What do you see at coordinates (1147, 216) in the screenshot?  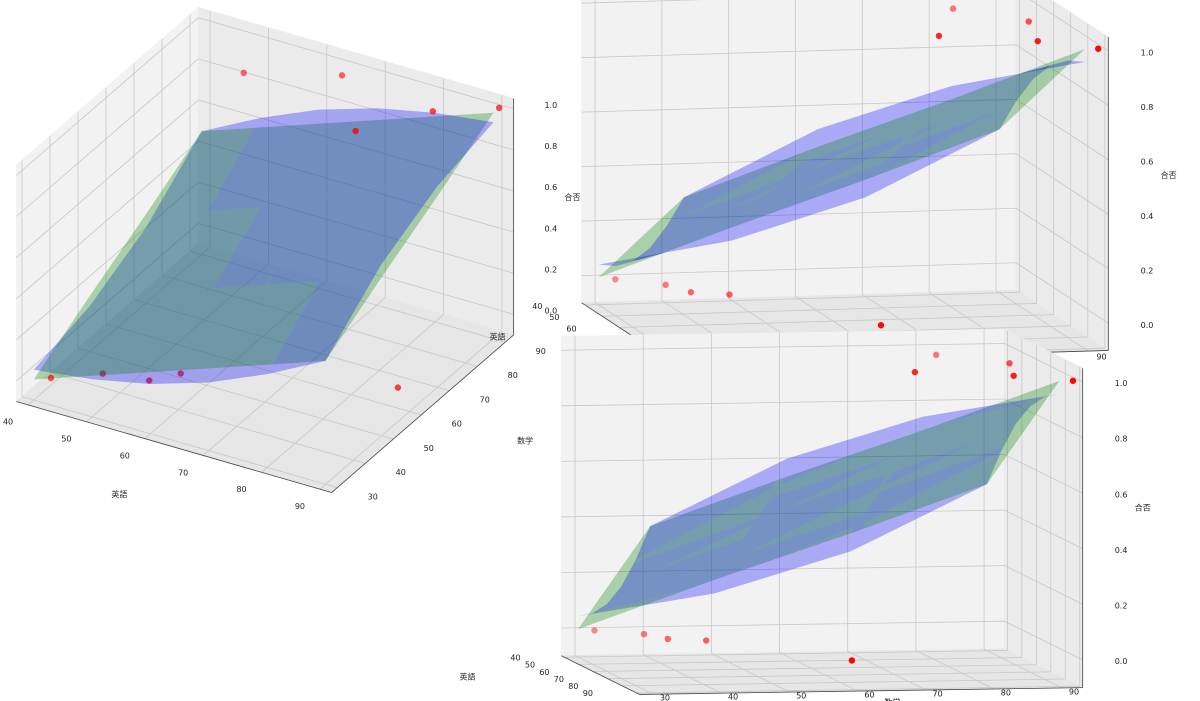 I see `z-tick-label: 0.4` at bounding box center [1147, 216].